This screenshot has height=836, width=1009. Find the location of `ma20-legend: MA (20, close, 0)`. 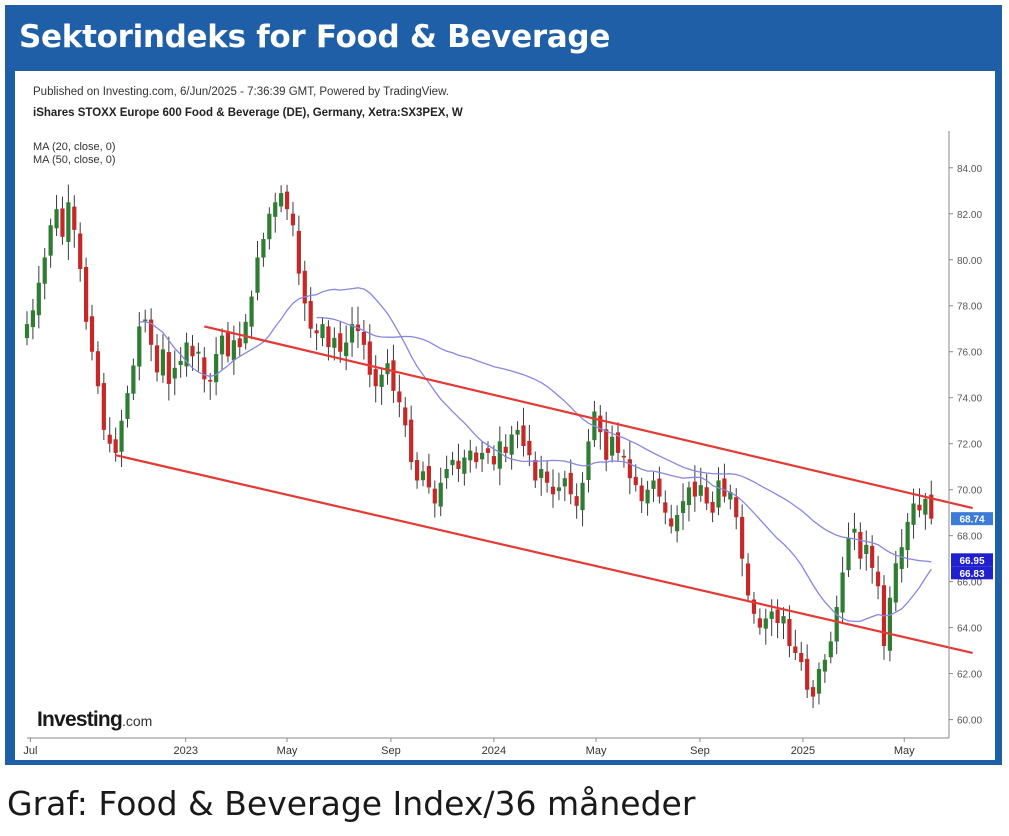

ma20-legend: MA (20, close, 0) is located at coordinates (74, 147).